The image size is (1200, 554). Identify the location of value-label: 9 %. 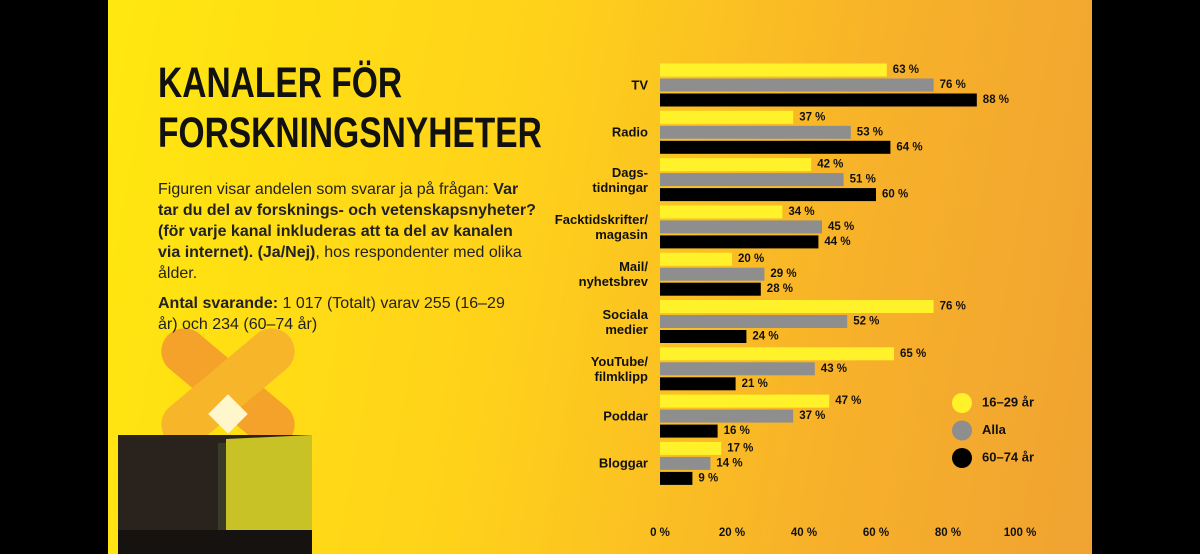
(708, 478).